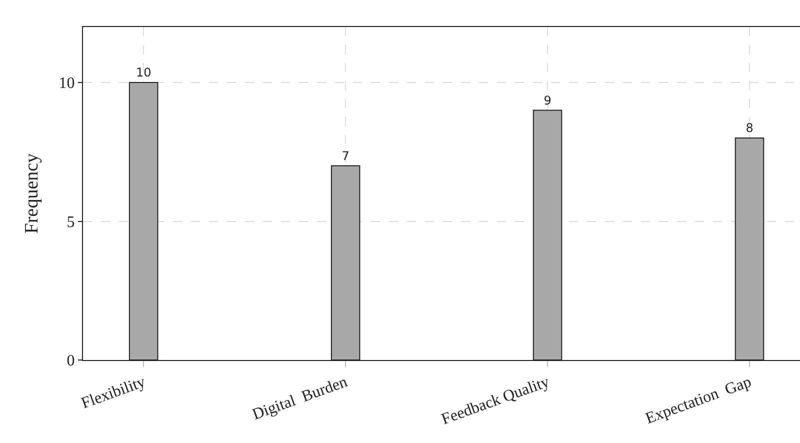  Describe the element at coordinates (548, 100) in the screenshot. I see `data-label: 9` at that location.